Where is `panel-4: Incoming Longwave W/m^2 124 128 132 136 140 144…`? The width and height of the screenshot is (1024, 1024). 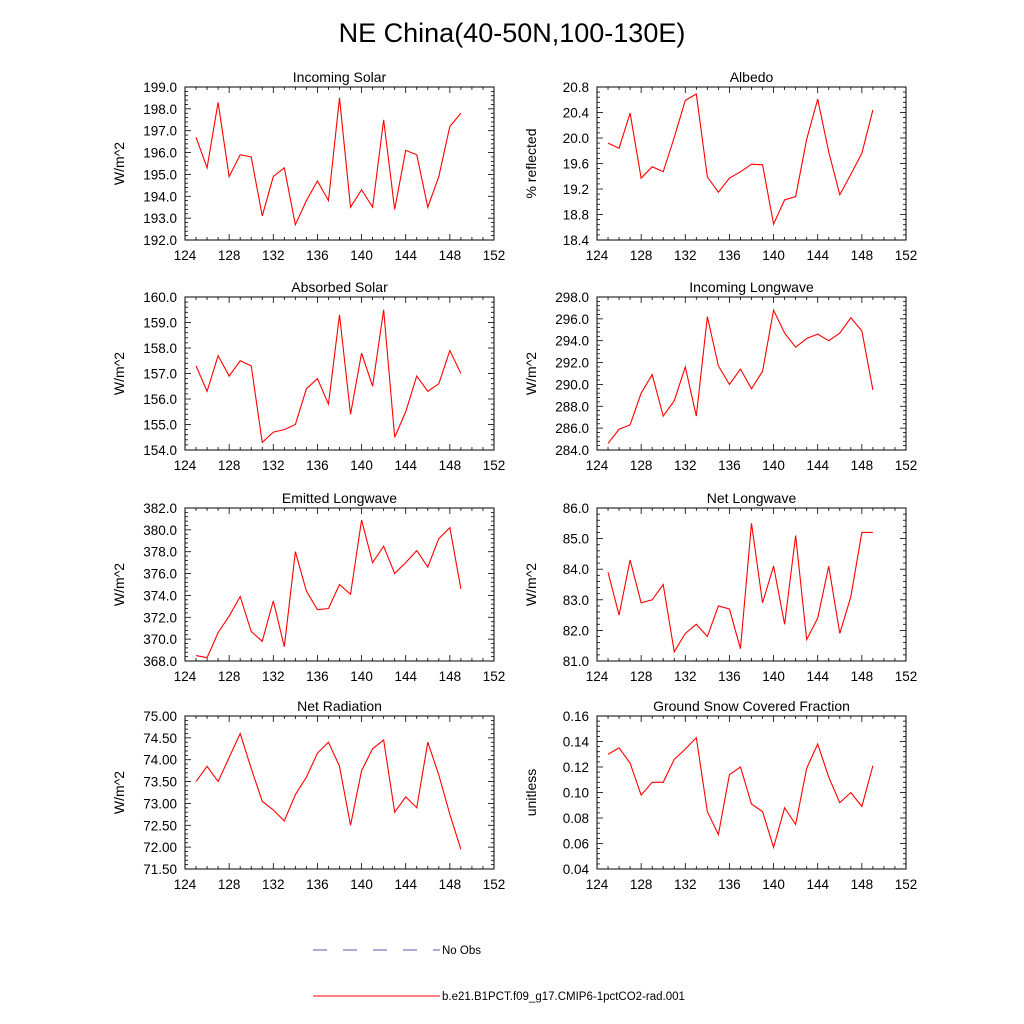 panel-4: Incoming Longwave W/m^2 124 128 132 136 140 144… is located at coordinates (720, 376).